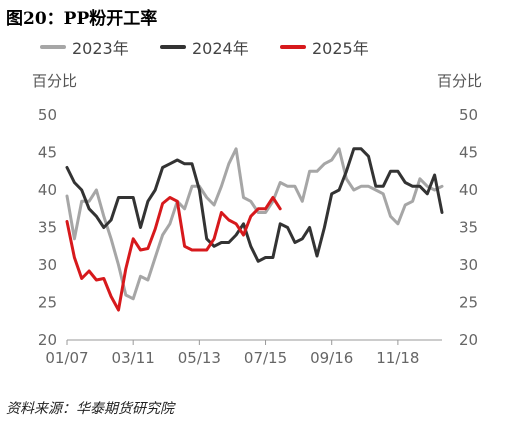 The image size is (519, 426). Describe the element at coordinates (47, 115) in the screenshot. I see `y-tick-label-left: 50` at that location.